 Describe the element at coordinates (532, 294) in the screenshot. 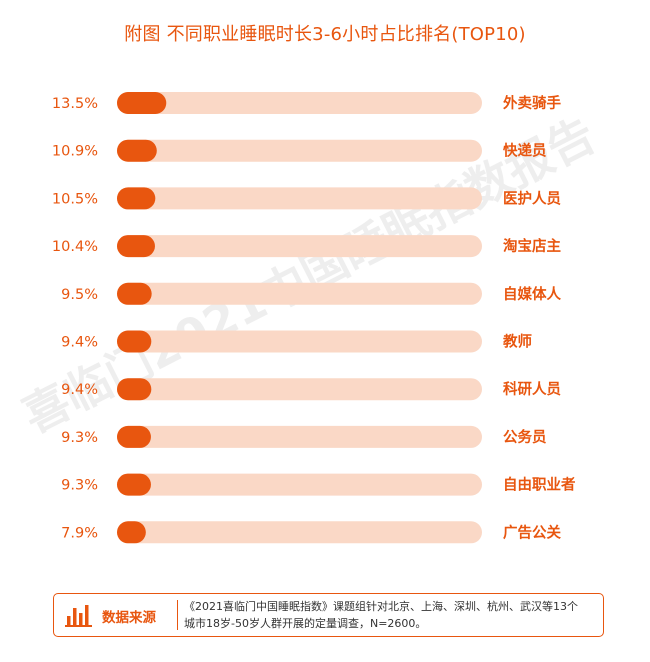

I see `category-label: 自媒体人` at that location.